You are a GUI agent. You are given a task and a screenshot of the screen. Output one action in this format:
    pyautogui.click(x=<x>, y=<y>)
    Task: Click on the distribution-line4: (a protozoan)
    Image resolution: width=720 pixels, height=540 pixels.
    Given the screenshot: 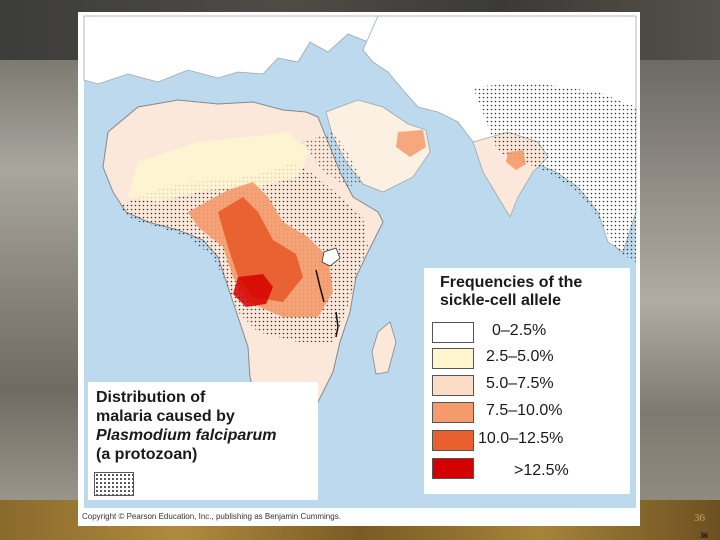 What is the action you would take?
    pyautogui.click(x=147, y=454)
    